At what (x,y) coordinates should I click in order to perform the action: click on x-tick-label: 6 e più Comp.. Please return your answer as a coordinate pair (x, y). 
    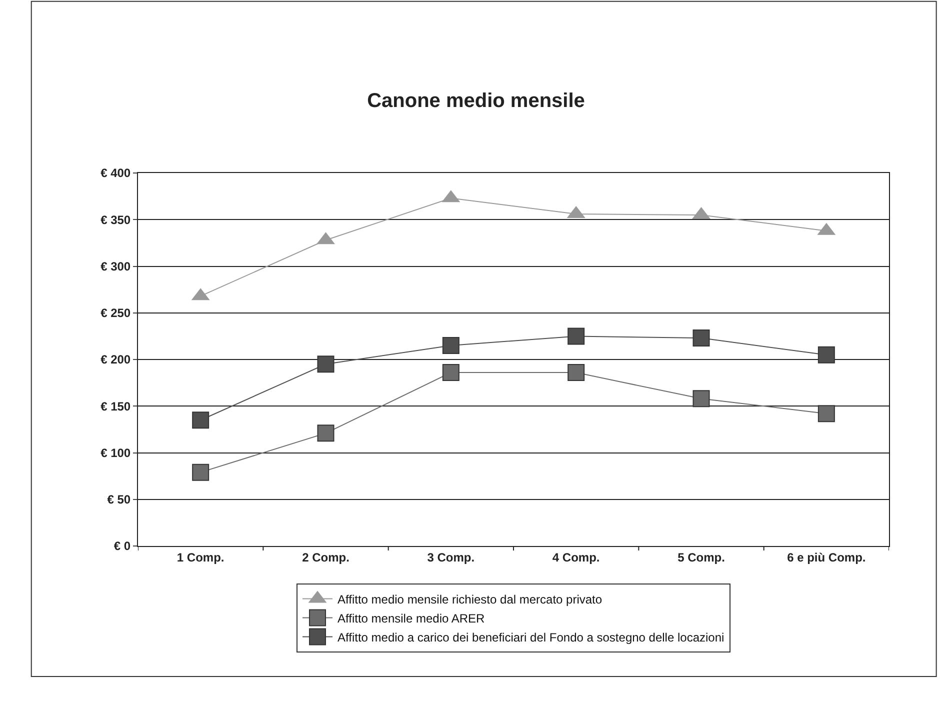
    Looking at the image, I should click on (826, 557).